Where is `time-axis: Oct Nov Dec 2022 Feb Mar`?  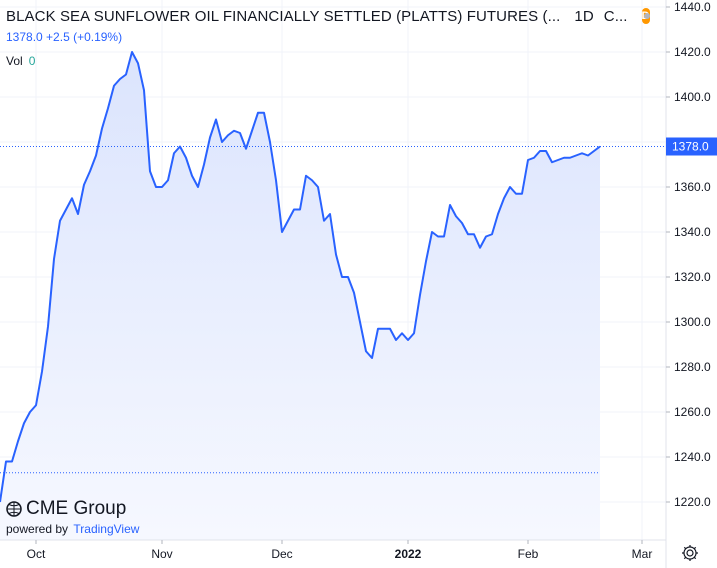
time-axis: Oct Nov Dec 2022 Feb Mar is located at coordinates (340, 550).